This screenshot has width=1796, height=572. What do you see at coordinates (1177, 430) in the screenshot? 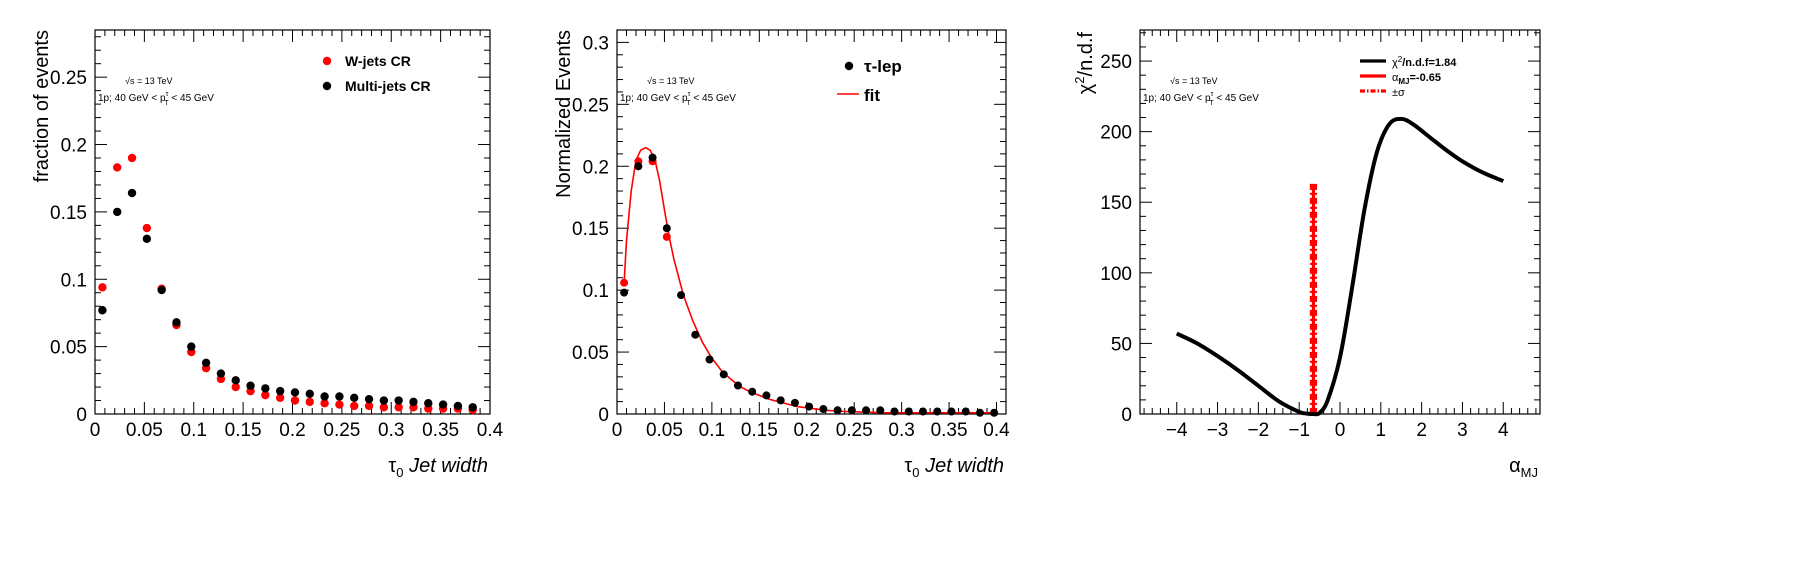
I see `x-tick-label: −4` at bounding box center [1177, 430].